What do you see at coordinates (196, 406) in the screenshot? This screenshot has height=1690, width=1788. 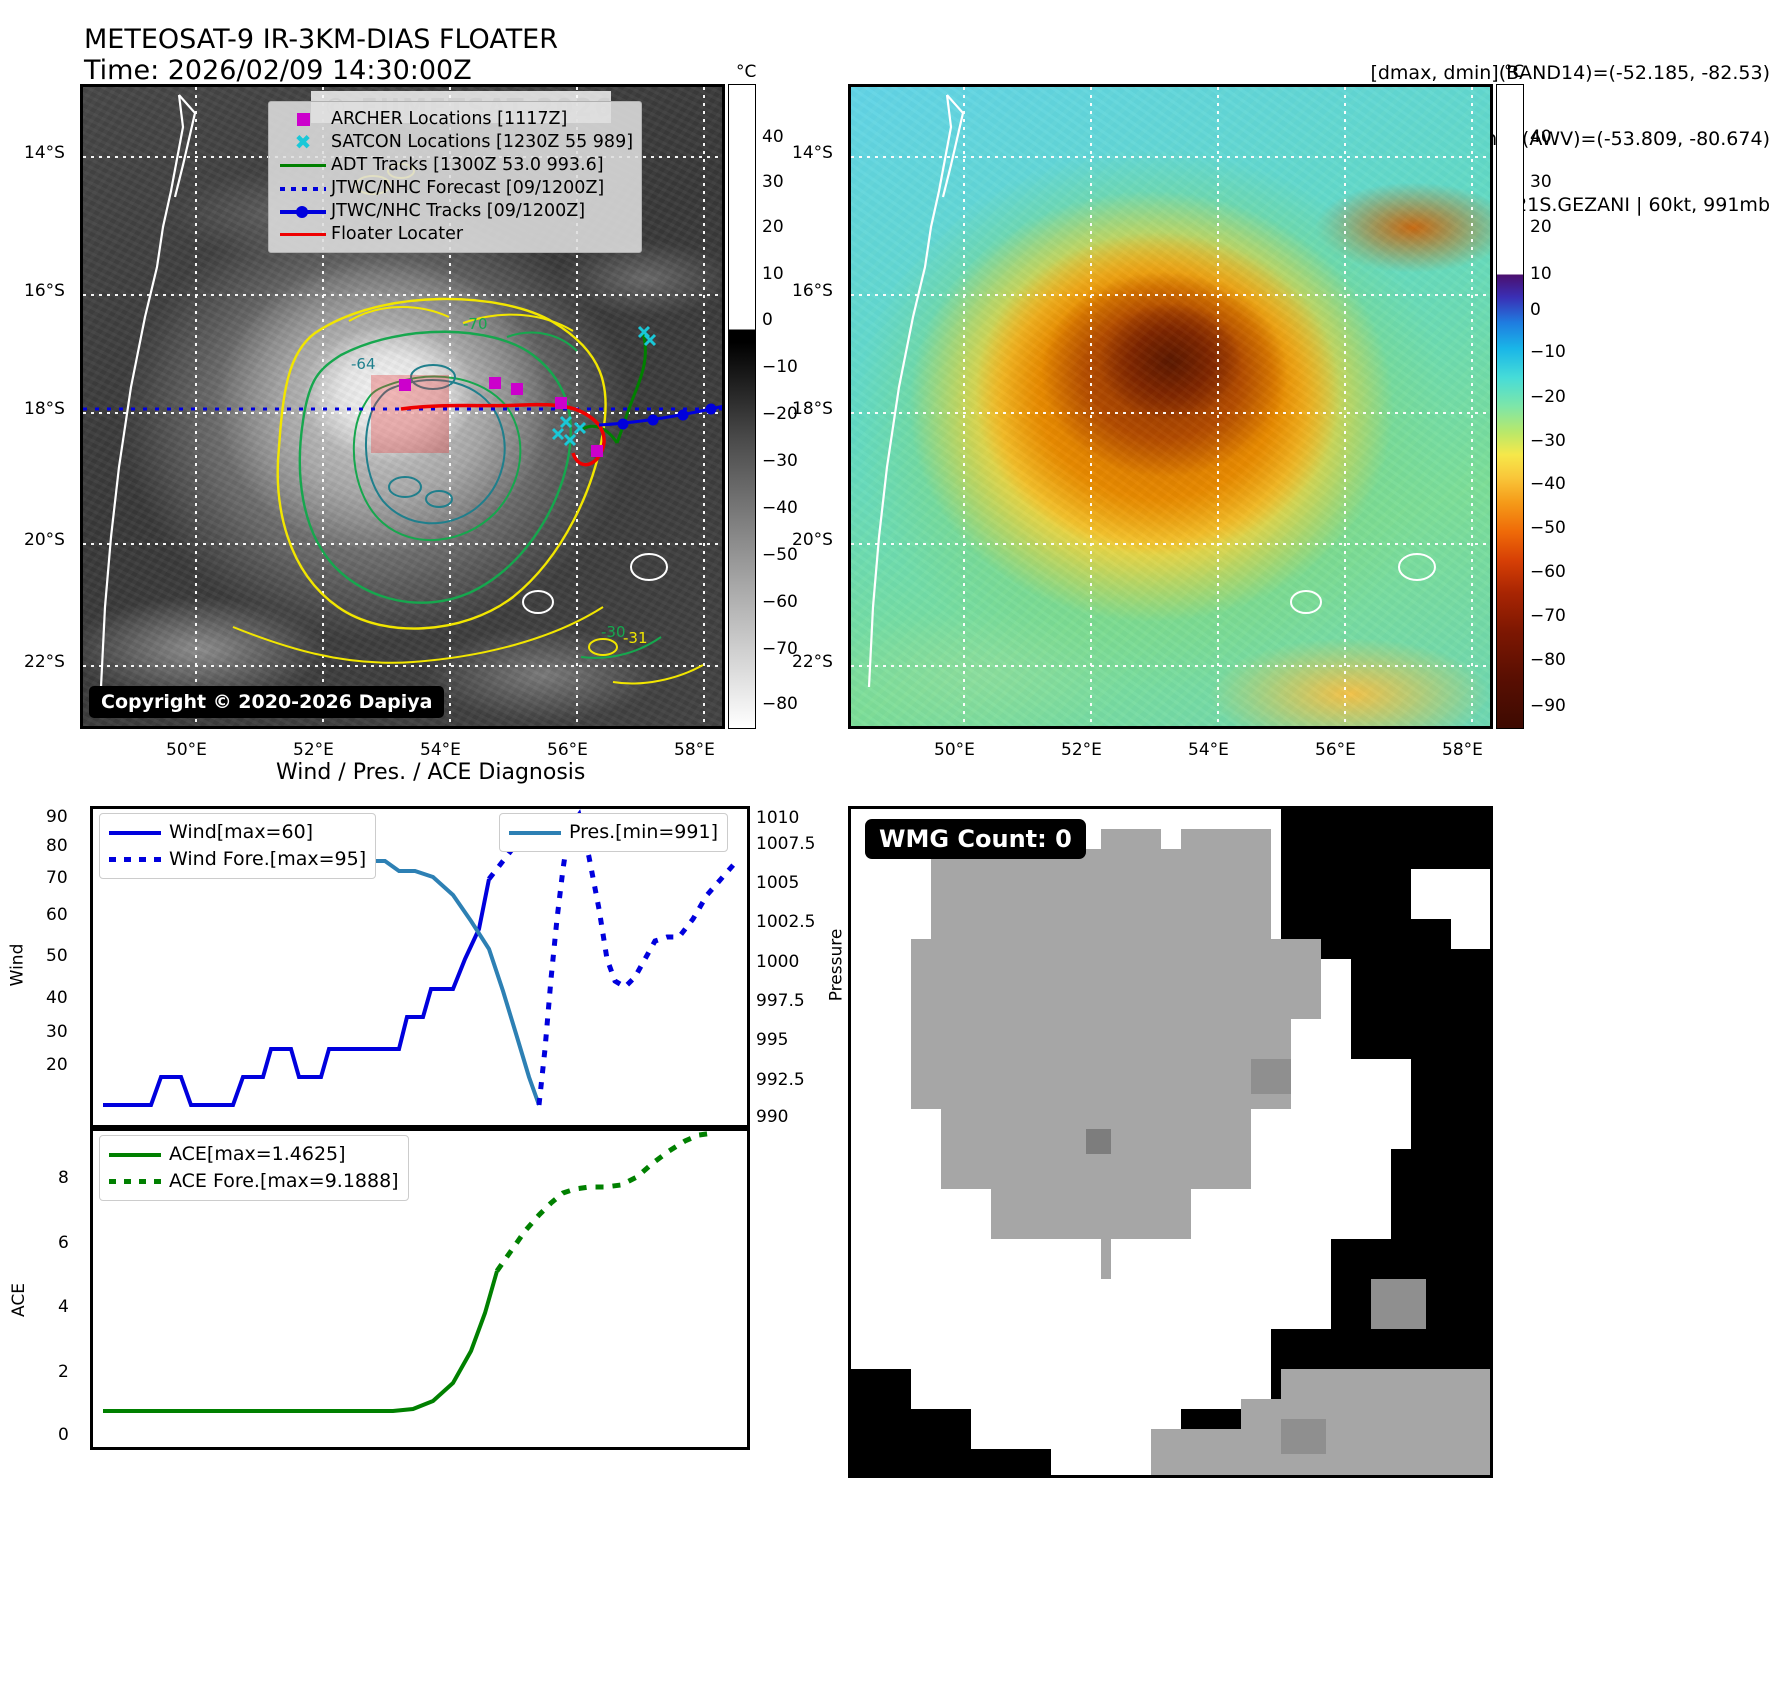 I see `gridline-lon-50E` at bounding box center [196, 406].